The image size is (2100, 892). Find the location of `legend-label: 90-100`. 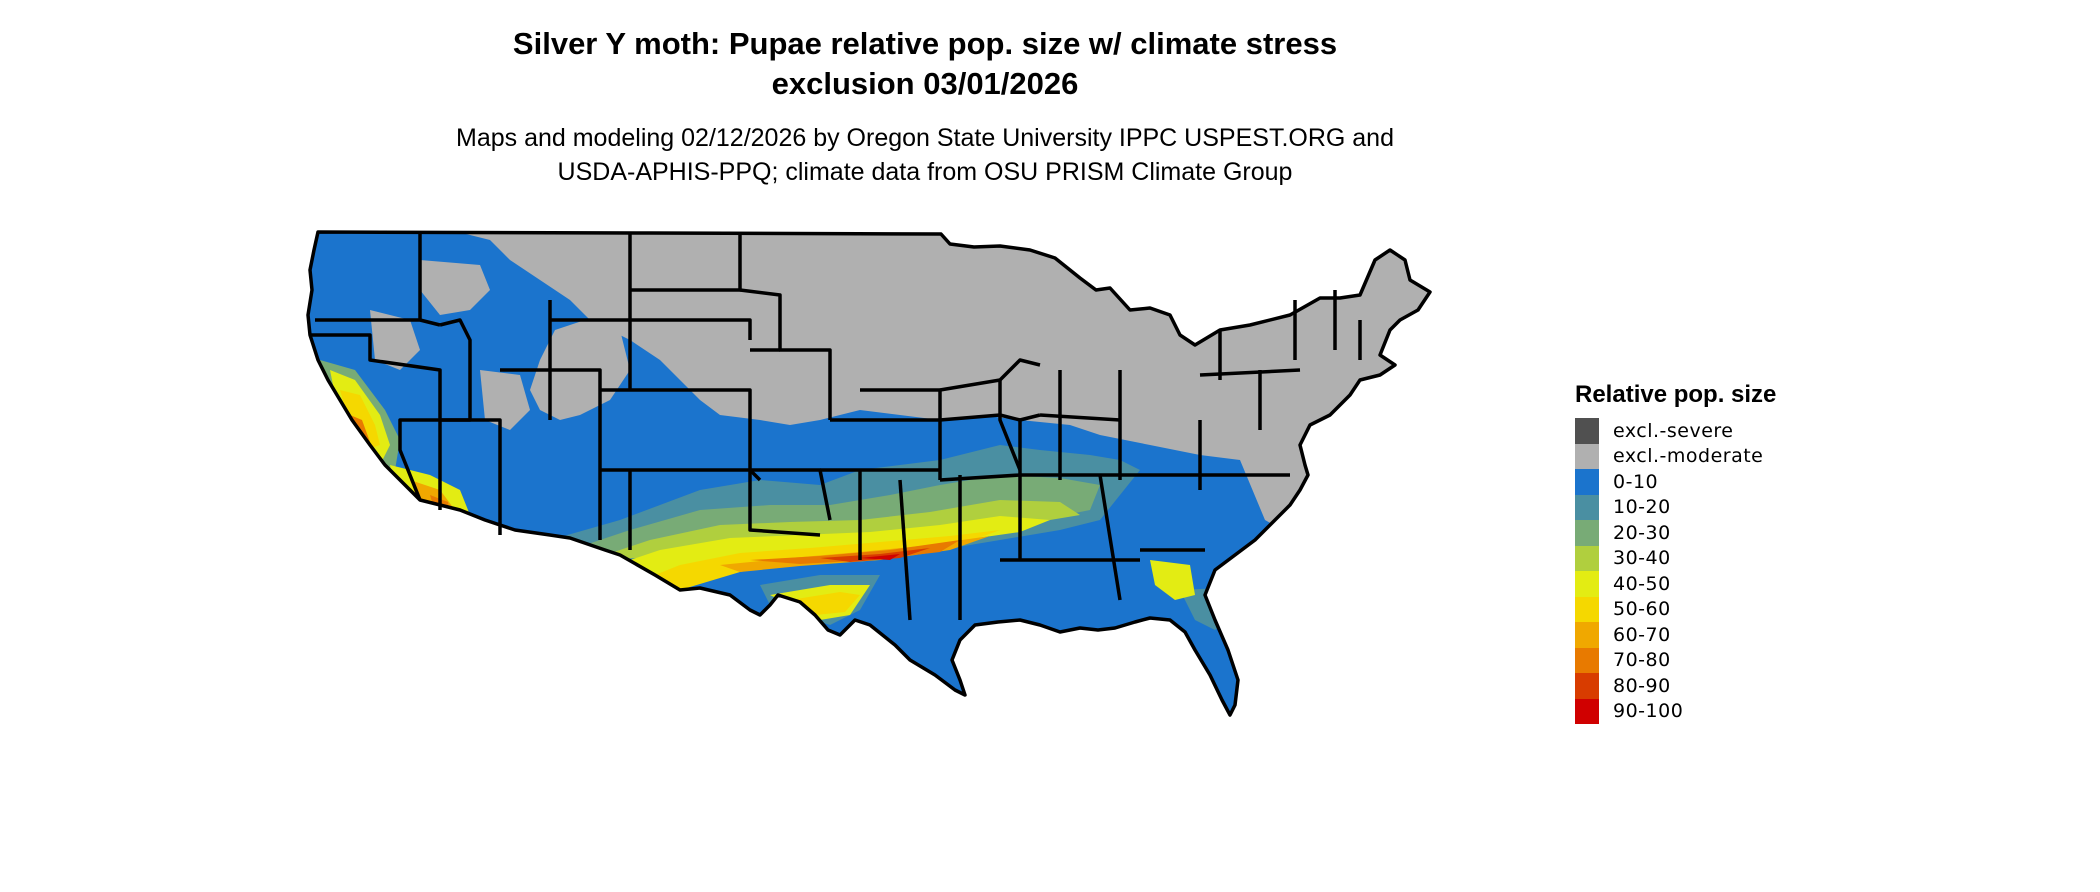

legend-label: 90-100 is located at coordinates (1648, 711).